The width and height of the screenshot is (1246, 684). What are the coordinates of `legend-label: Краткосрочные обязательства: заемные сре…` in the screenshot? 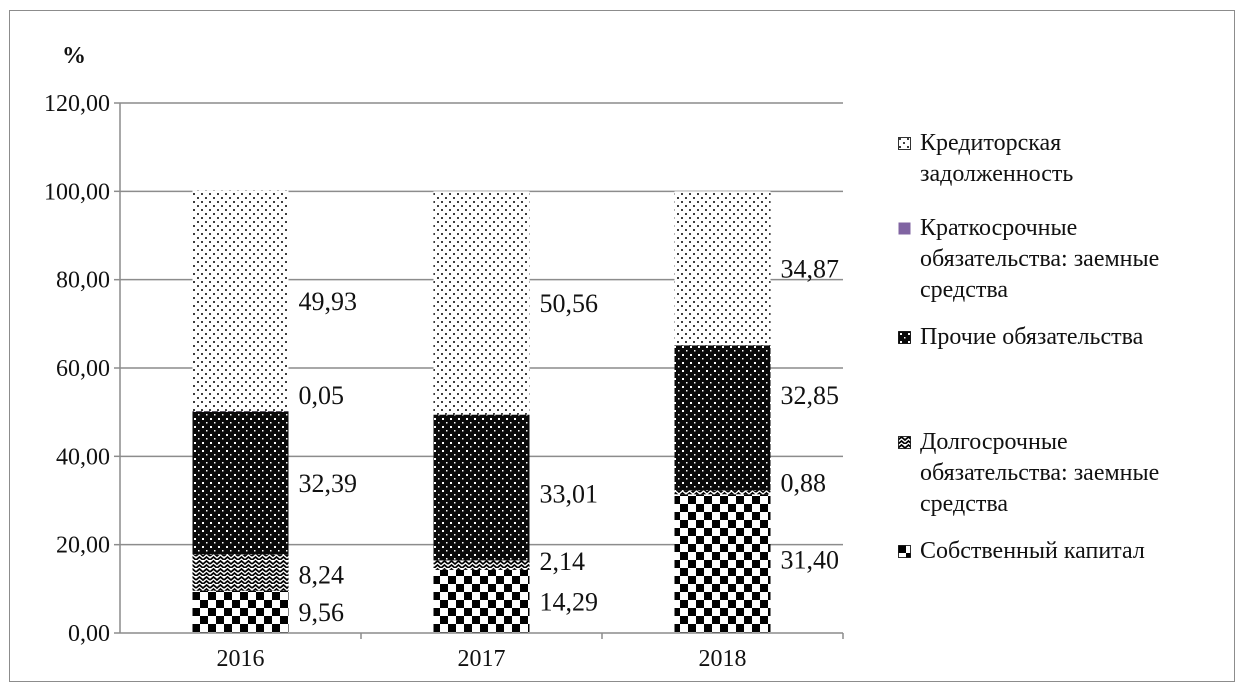 It's located at (1040, 259).